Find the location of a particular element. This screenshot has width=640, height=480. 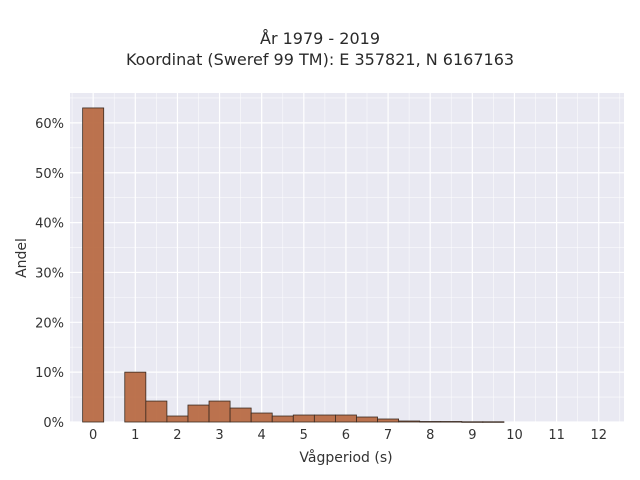

y-tick-label: 0% is located at coordinates (53, 423).